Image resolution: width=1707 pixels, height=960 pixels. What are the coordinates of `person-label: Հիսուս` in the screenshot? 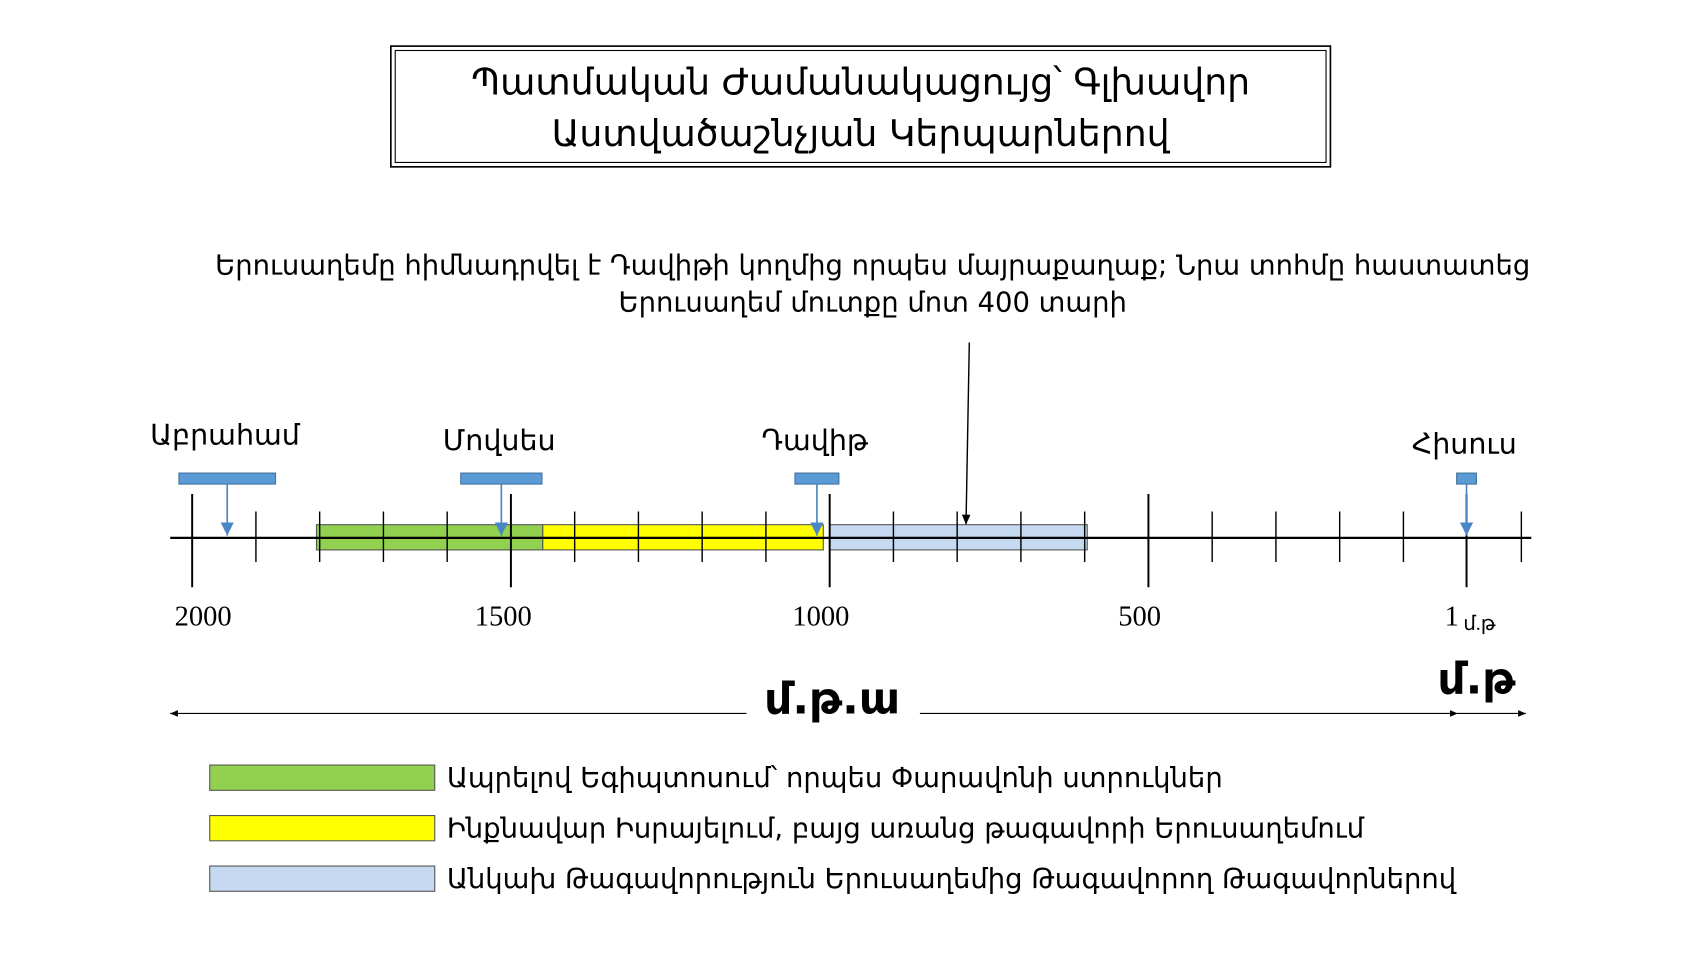 It's located at (1464, 443).